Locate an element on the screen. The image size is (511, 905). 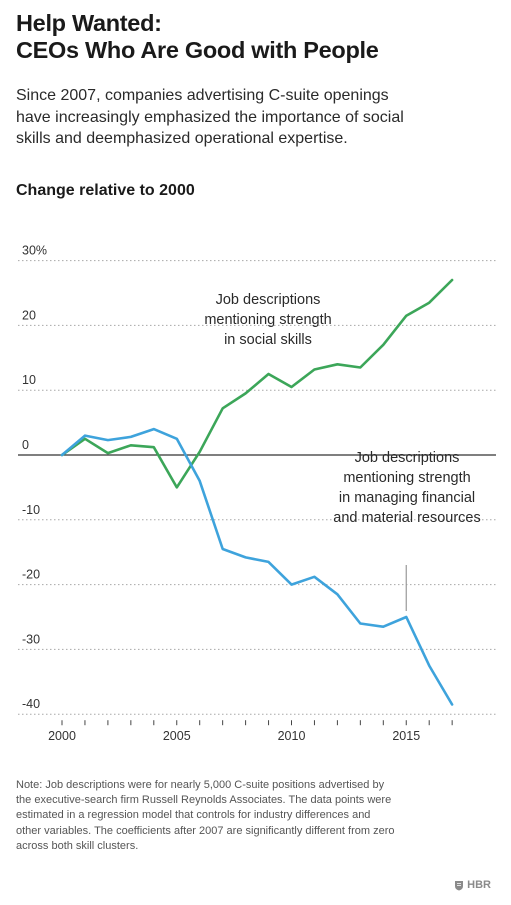
note-line: across both skill clusters. is located at coordinates (77, 845).